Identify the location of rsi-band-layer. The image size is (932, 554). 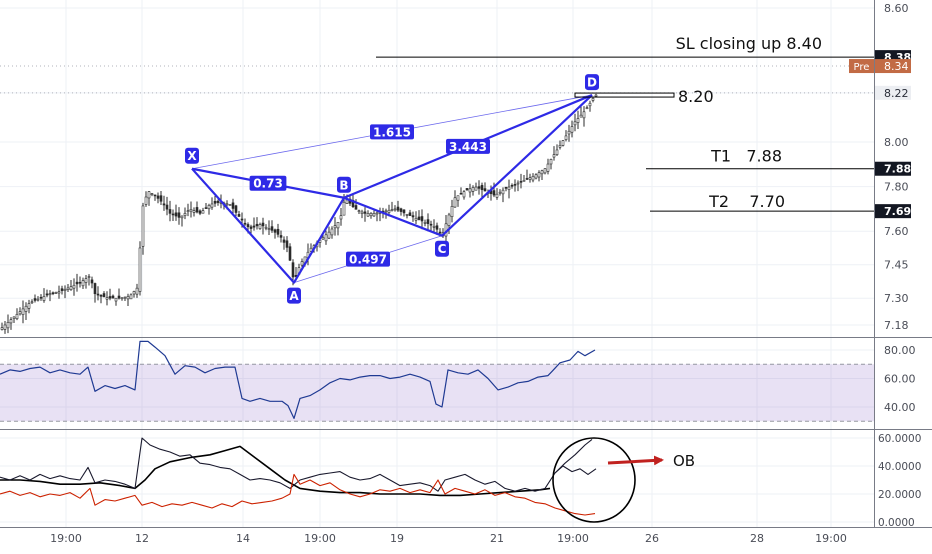
(437, 392).